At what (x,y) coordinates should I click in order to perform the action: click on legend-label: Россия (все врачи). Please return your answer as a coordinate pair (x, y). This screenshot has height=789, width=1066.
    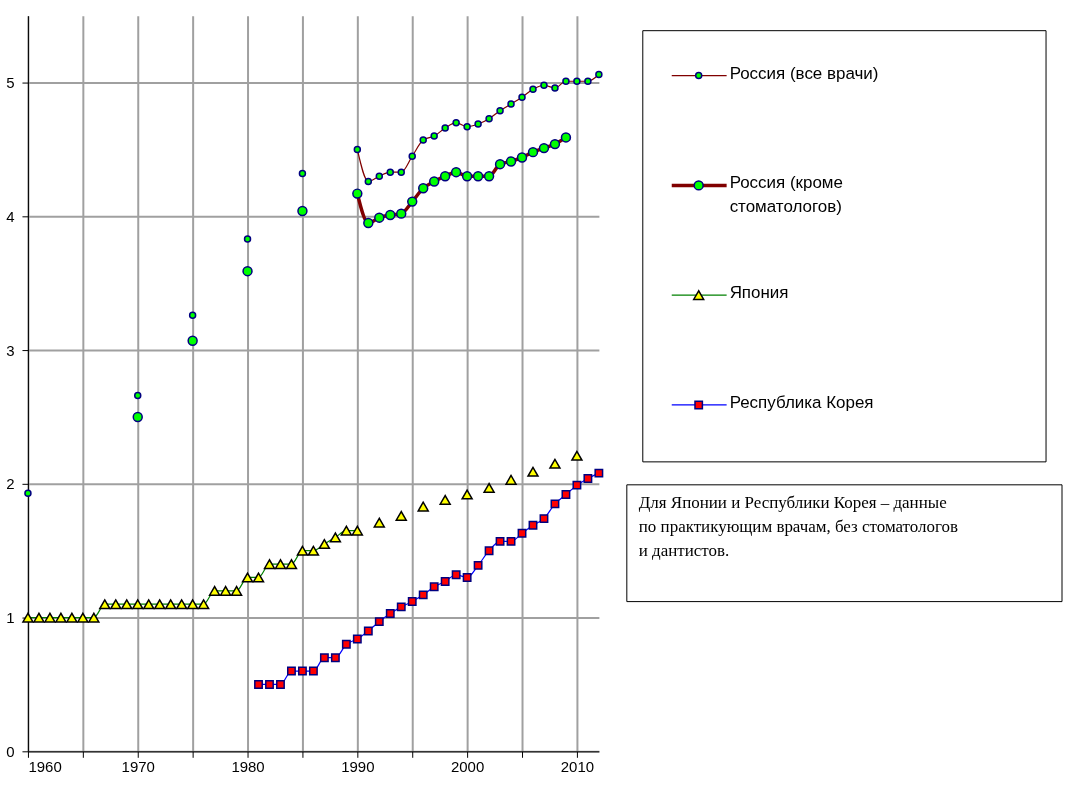
    Looking at the image, I should click on (804, 73).